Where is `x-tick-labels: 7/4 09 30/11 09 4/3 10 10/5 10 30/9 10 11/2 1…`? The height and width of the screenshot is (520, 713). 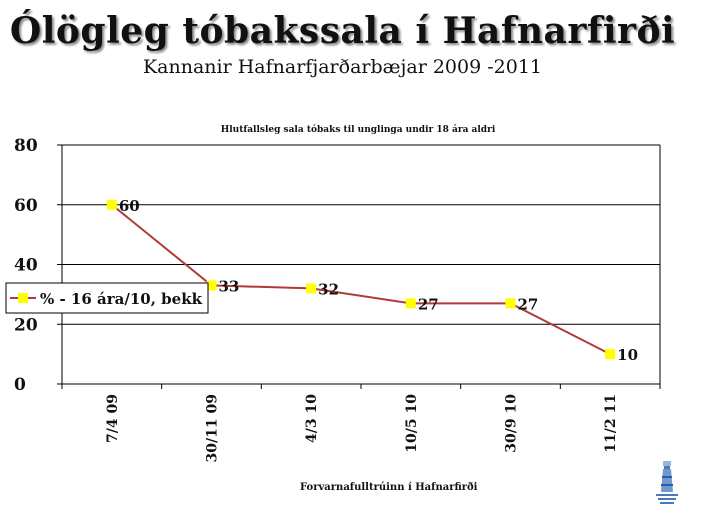
x-tick-labels: 7/4 09 30/11 09 4/3 10 10/5 10 30/9 10 11/2 1… is located at coordinates (362, 428).